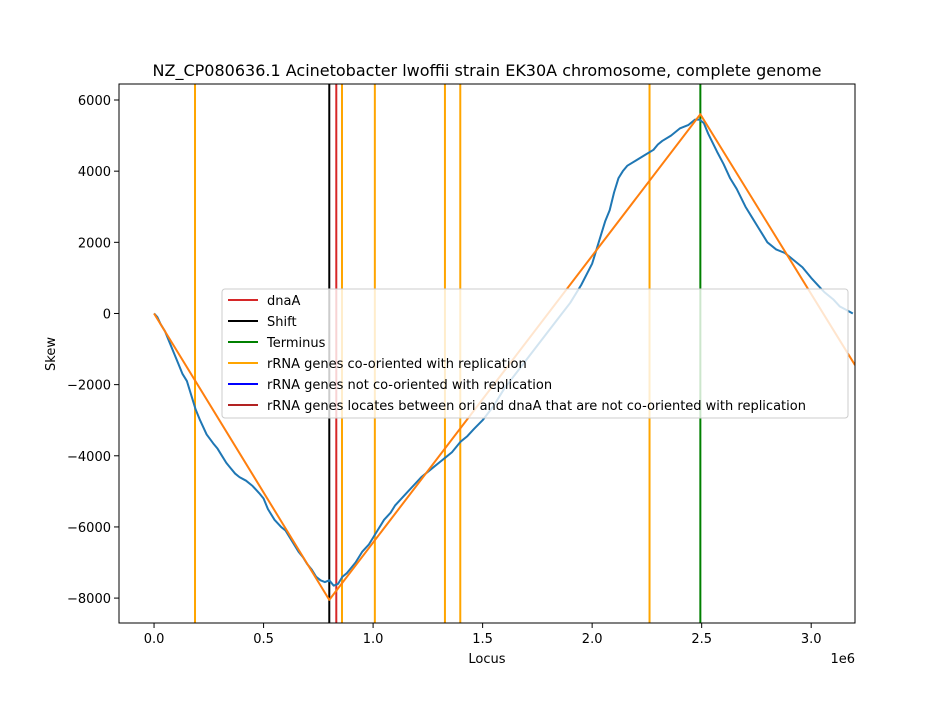 Image resolution: width=950 pixels, height=704 pixels. I want to click on legend-label: Terminus, so click(296, 343).